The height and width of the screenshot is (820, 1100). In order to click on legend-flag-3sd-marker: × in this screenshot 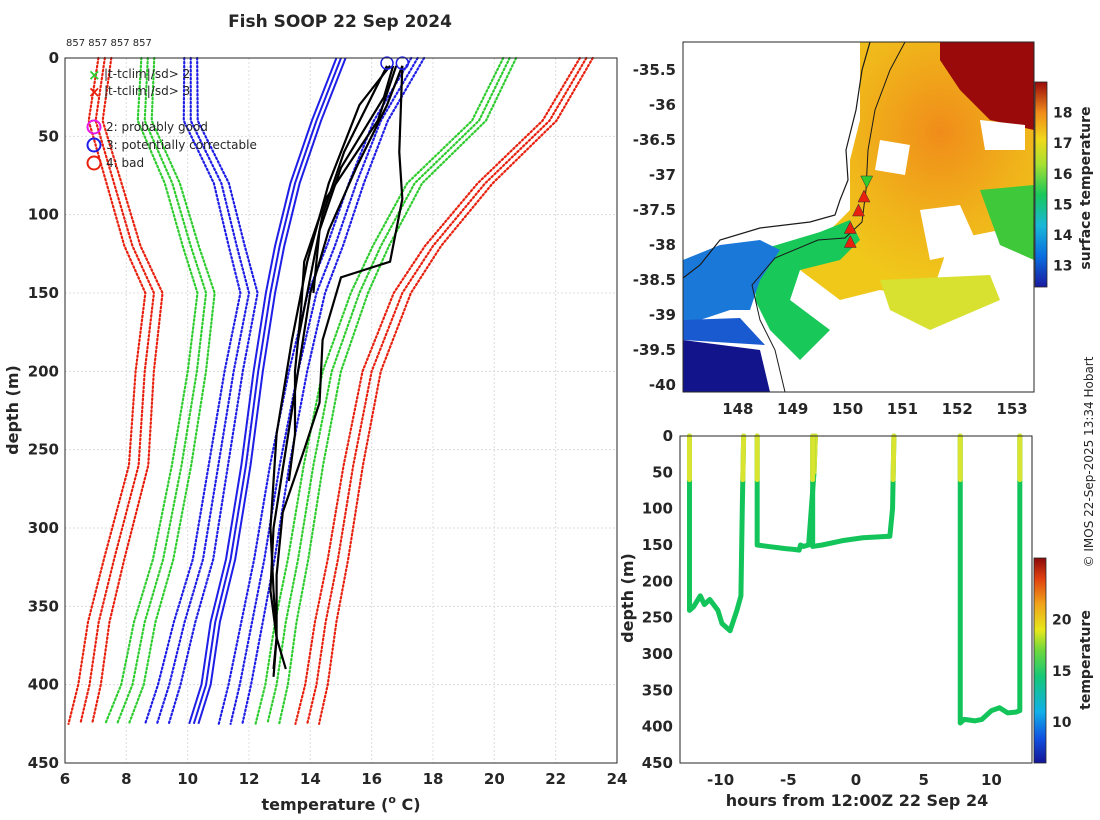, I will do `click(94, 92)`.